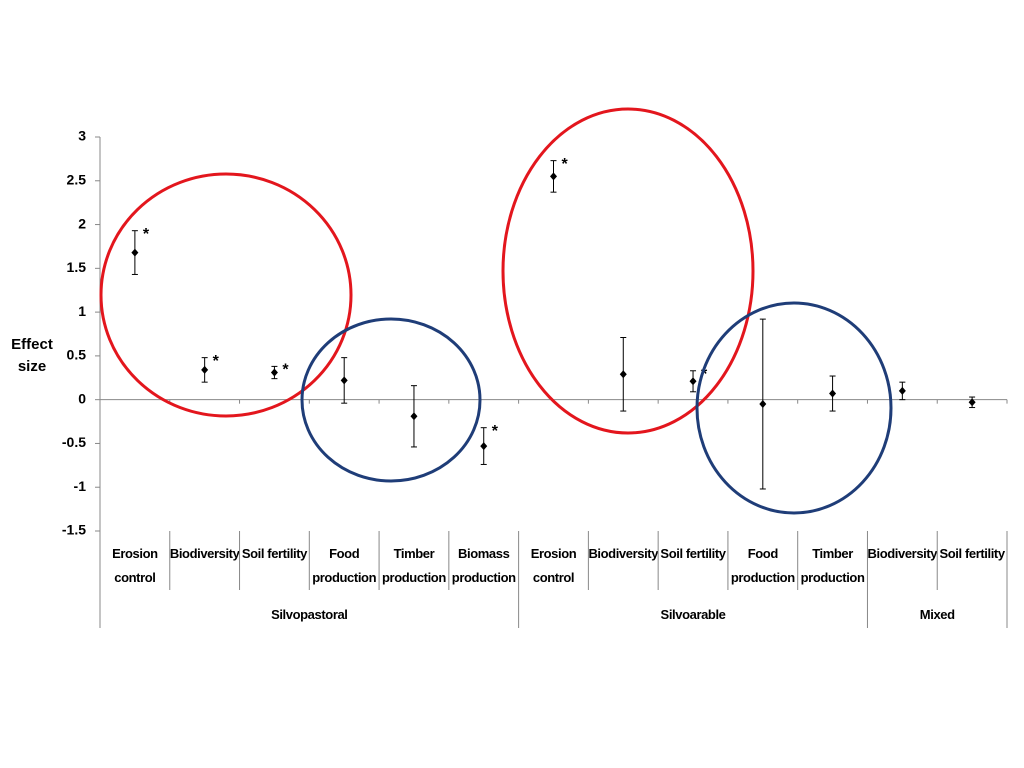 The height and width of the screenshot is (768, 1024). What do you see at coordinates (74, 530) in the screenshot?
I see `y-tick-label: -1.5` at bounding box center [74, 530].